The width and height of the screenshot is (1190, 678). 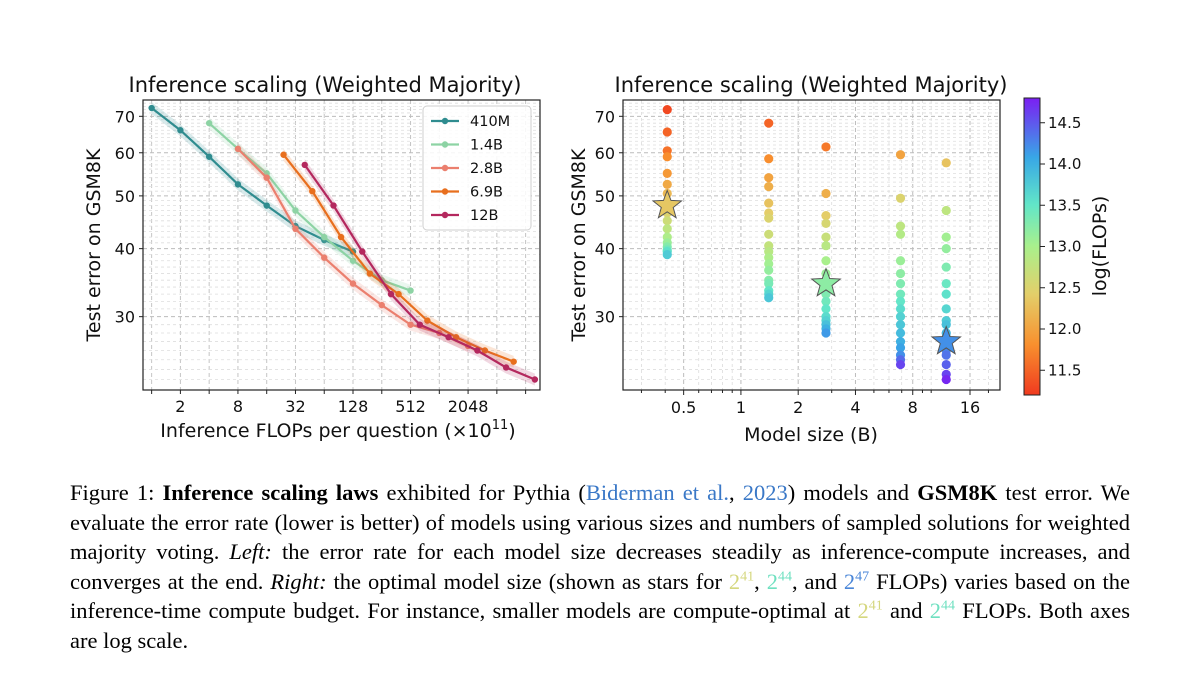 I want to click on caption-left-label: Left:, so click(x=250, y=551).